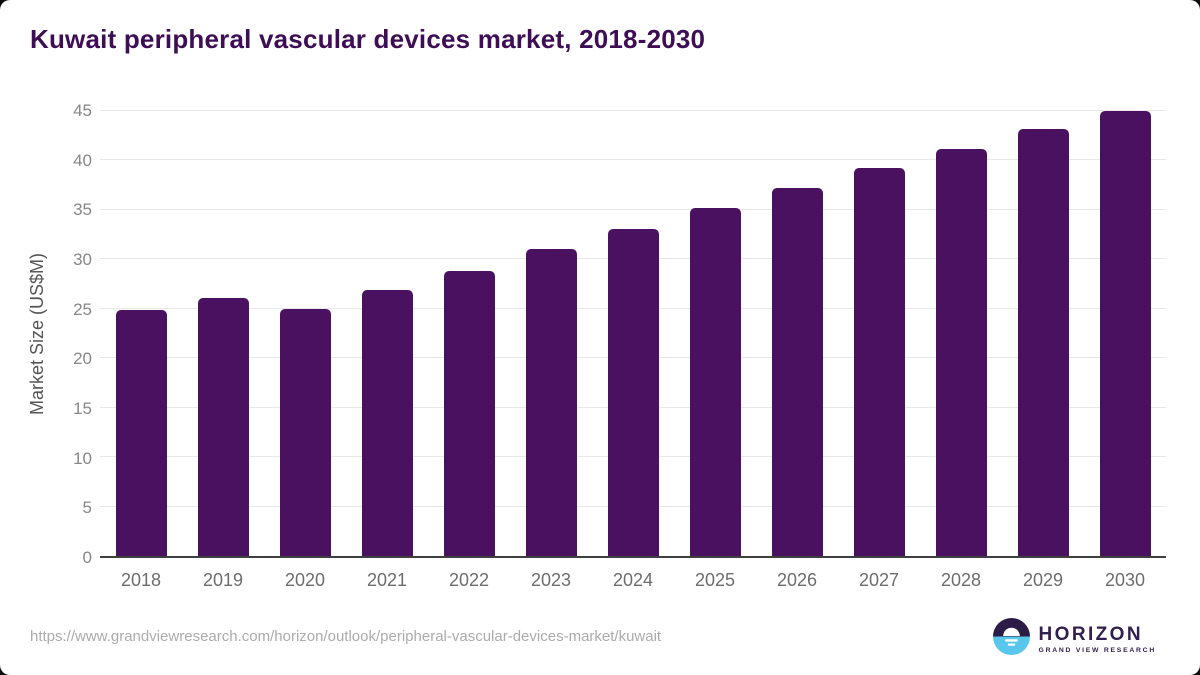  Describe the element at coordinates (551, 580) in the screenshot. I see `x-tick-label: 2023` at that location.